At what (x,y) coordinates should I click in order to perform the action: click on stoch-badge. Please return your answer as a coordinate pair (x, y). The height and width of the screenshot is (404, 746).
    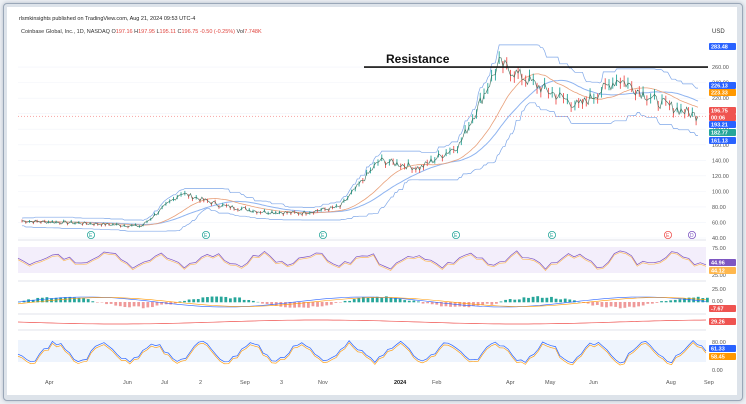
    Looking at the image, I should click on (722, 348).